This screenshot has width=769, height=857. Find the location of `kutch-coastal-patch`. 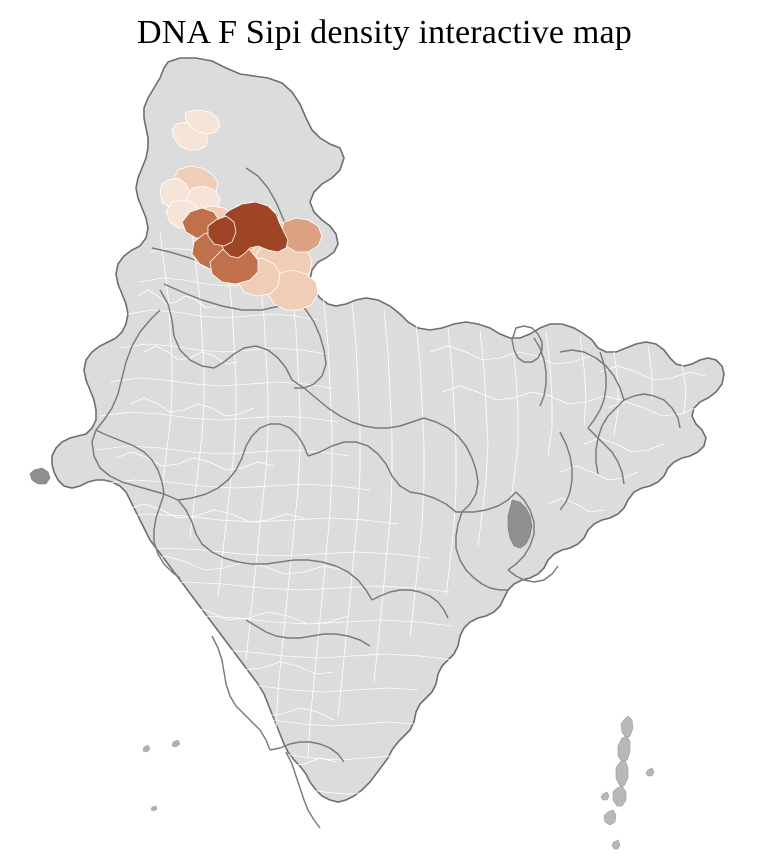

kutch-coastal-patch is located at coordinates (40, 476).